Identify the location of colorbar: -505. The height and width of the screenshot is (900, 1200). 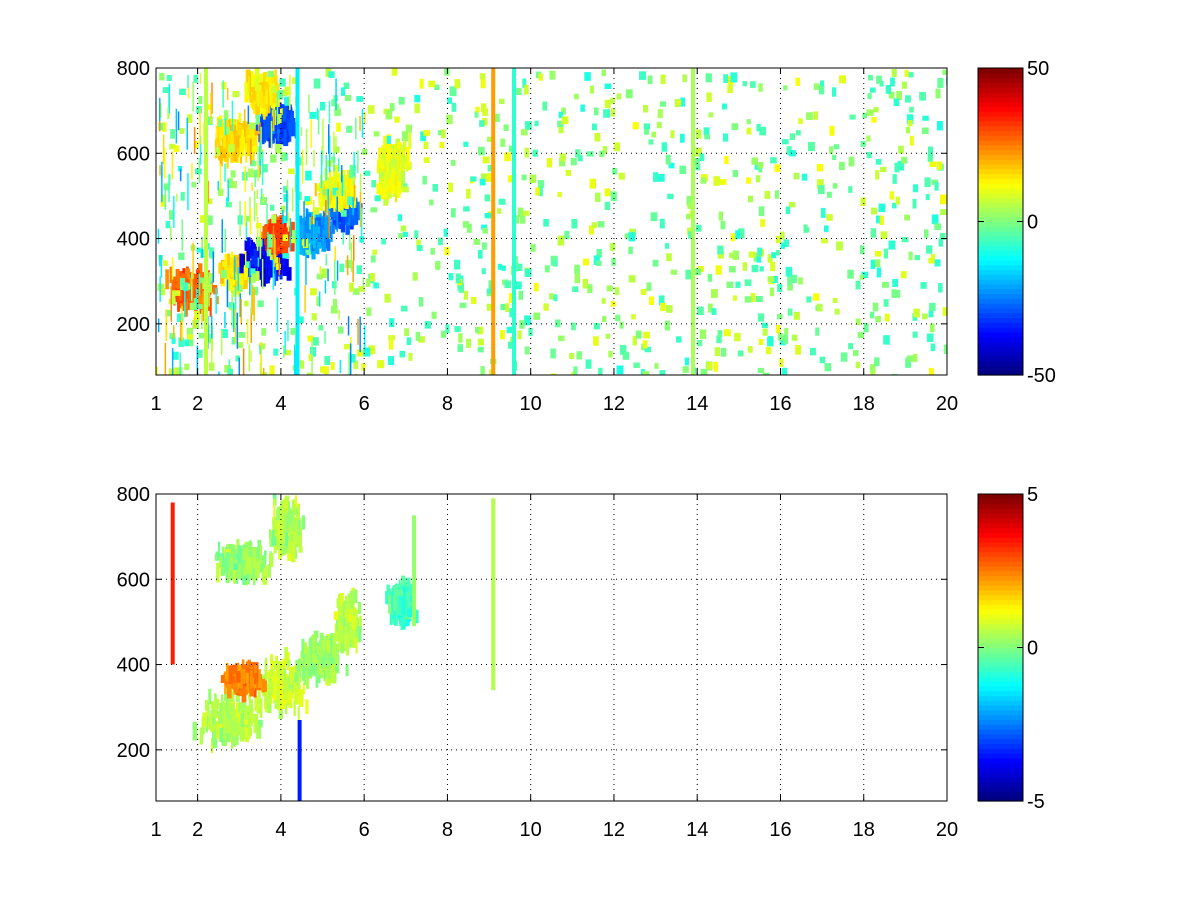
(1011, 648).